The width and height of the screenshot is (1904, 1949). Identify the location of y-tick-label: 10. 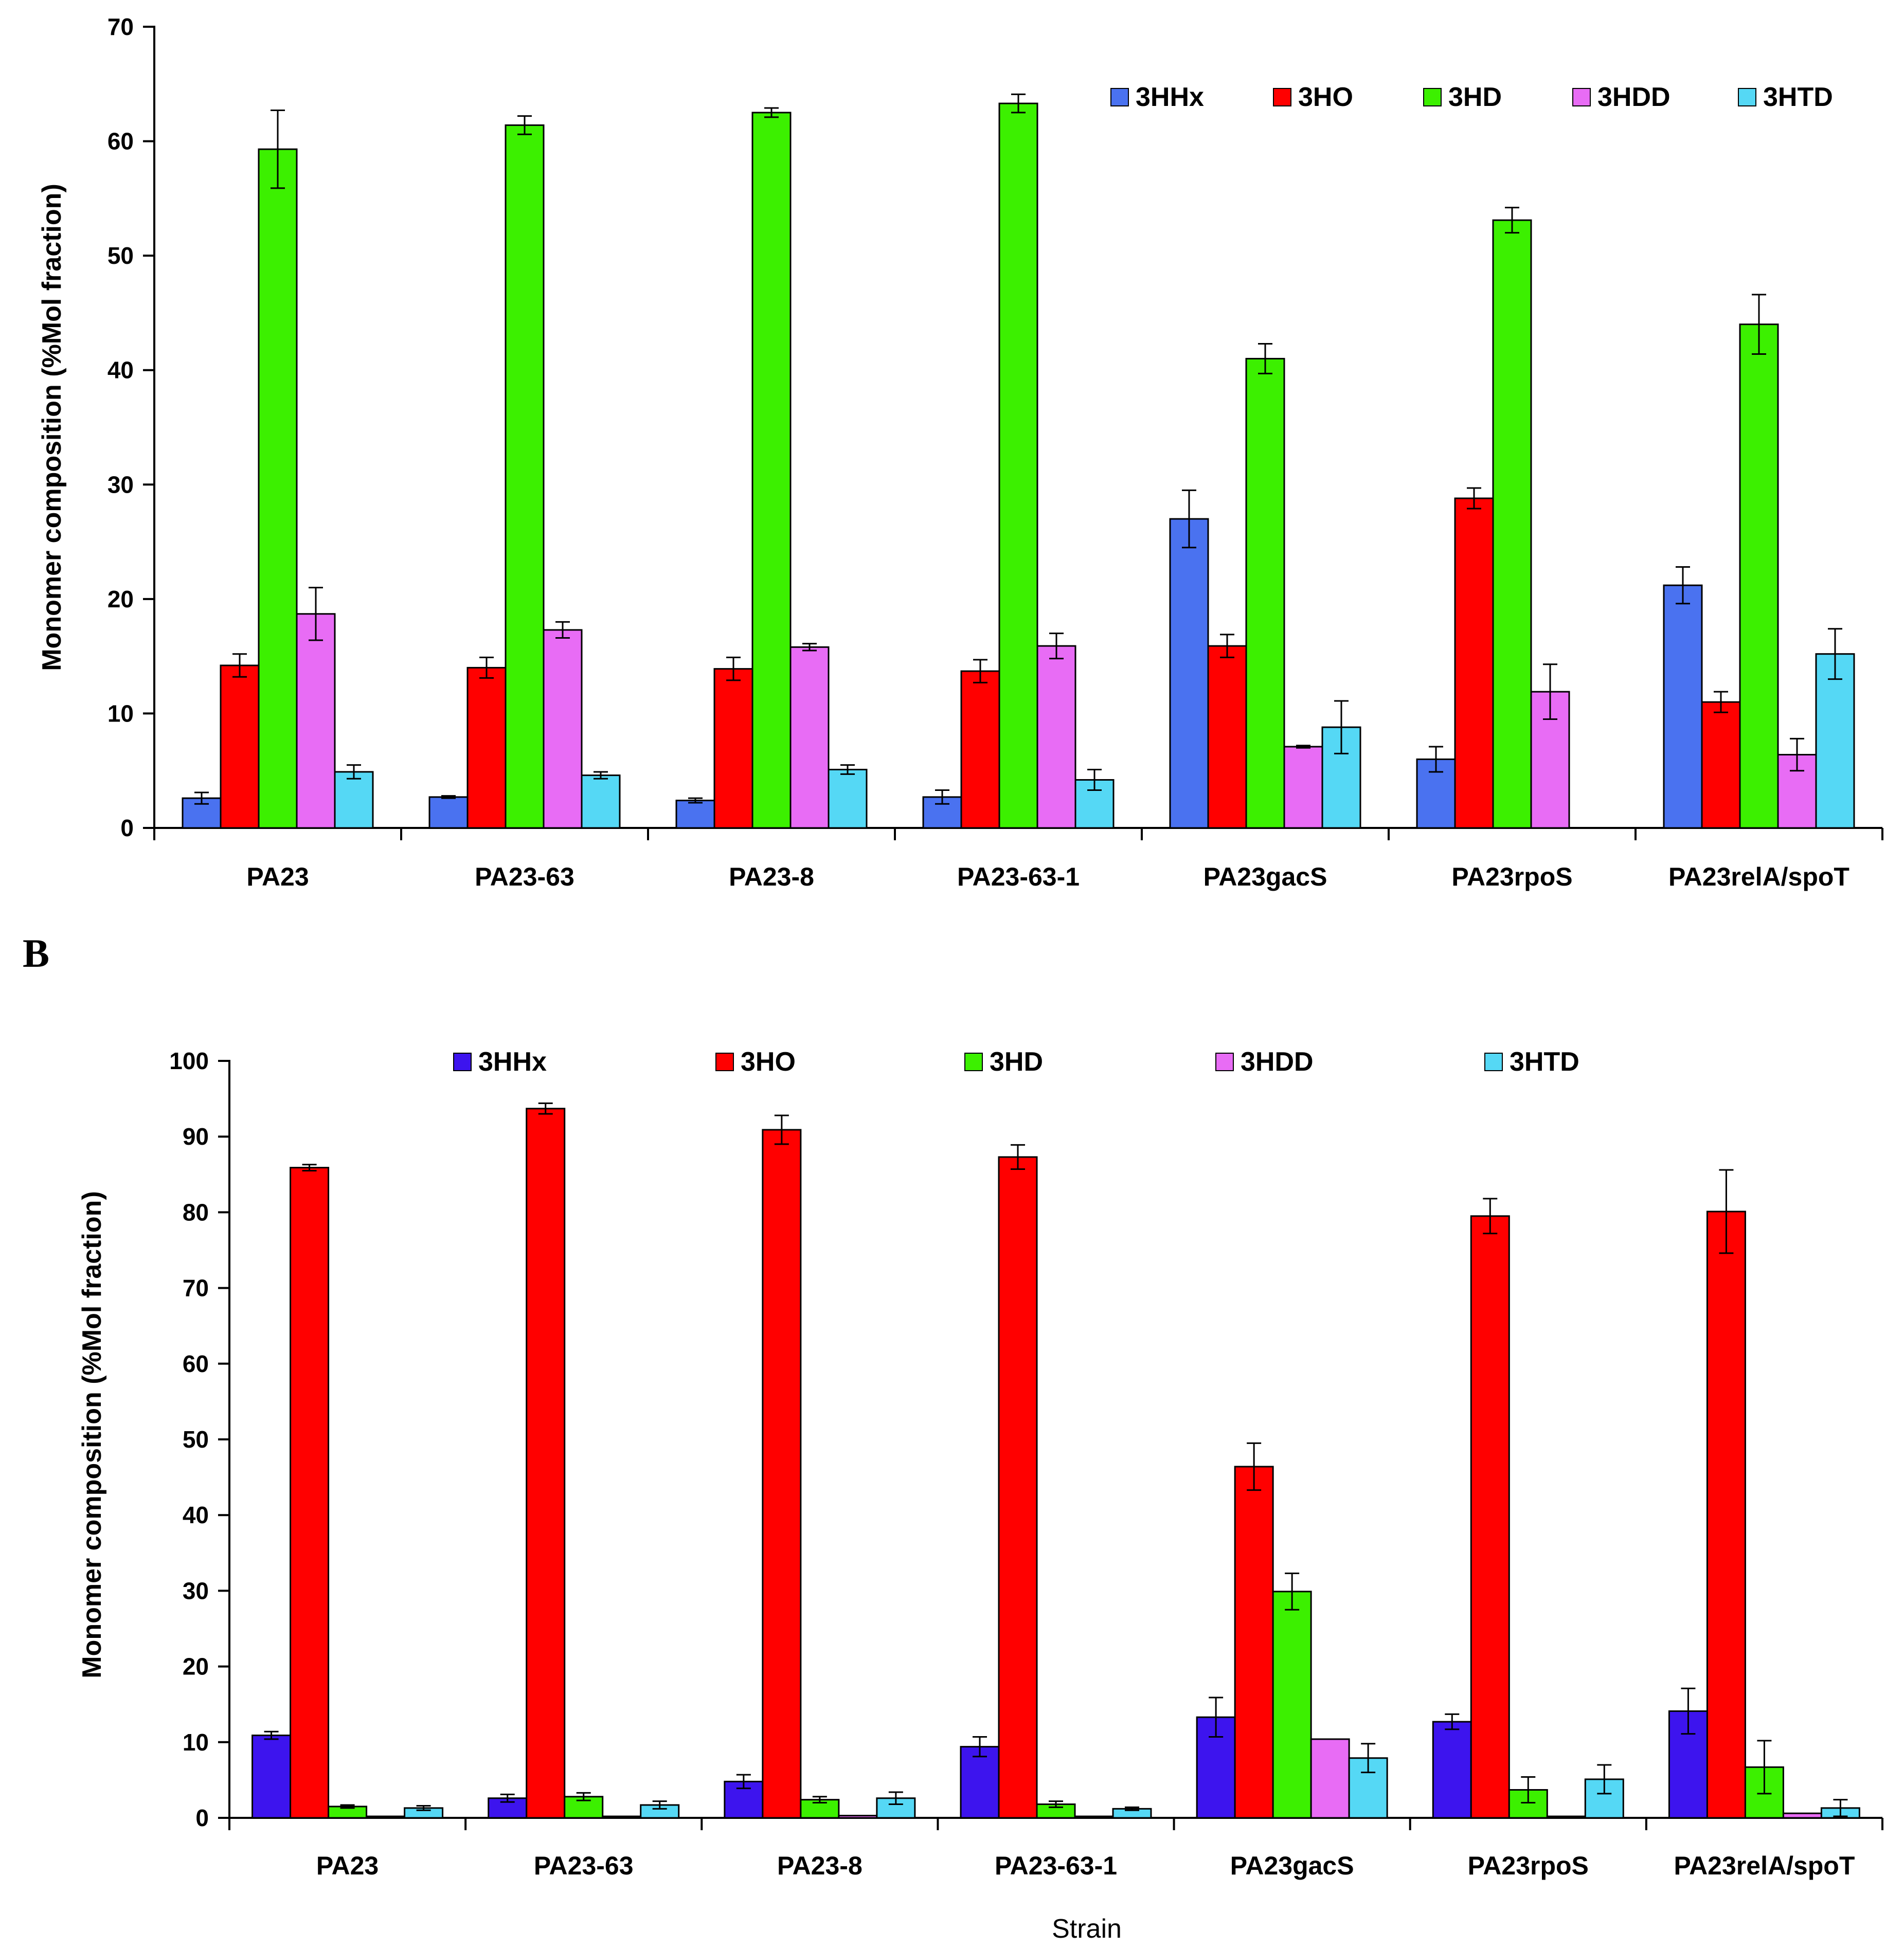
(120, 714).